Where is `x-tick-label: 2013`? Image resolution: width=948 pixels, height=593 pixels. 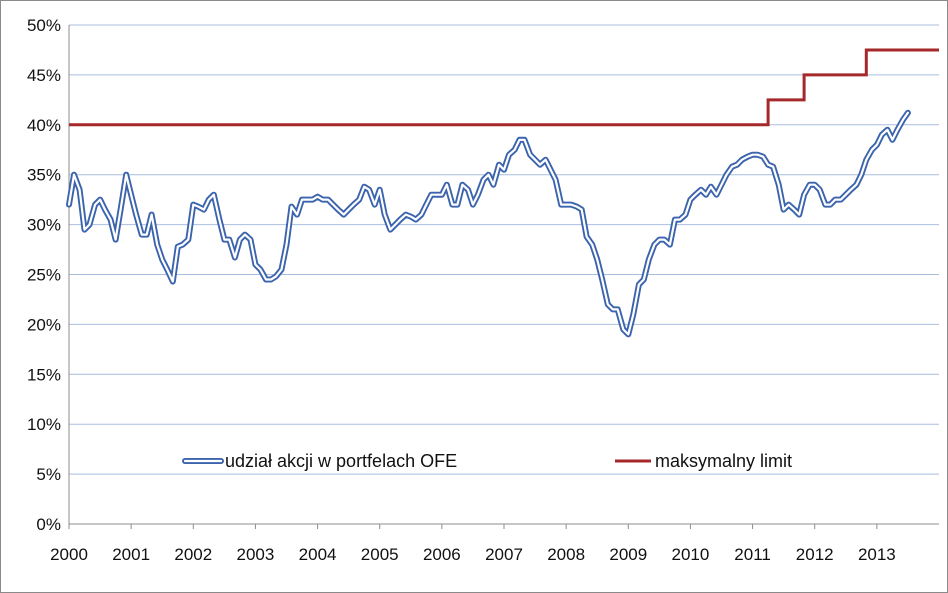
x-tick-label: 2013 is located at coordinates (877, 554).